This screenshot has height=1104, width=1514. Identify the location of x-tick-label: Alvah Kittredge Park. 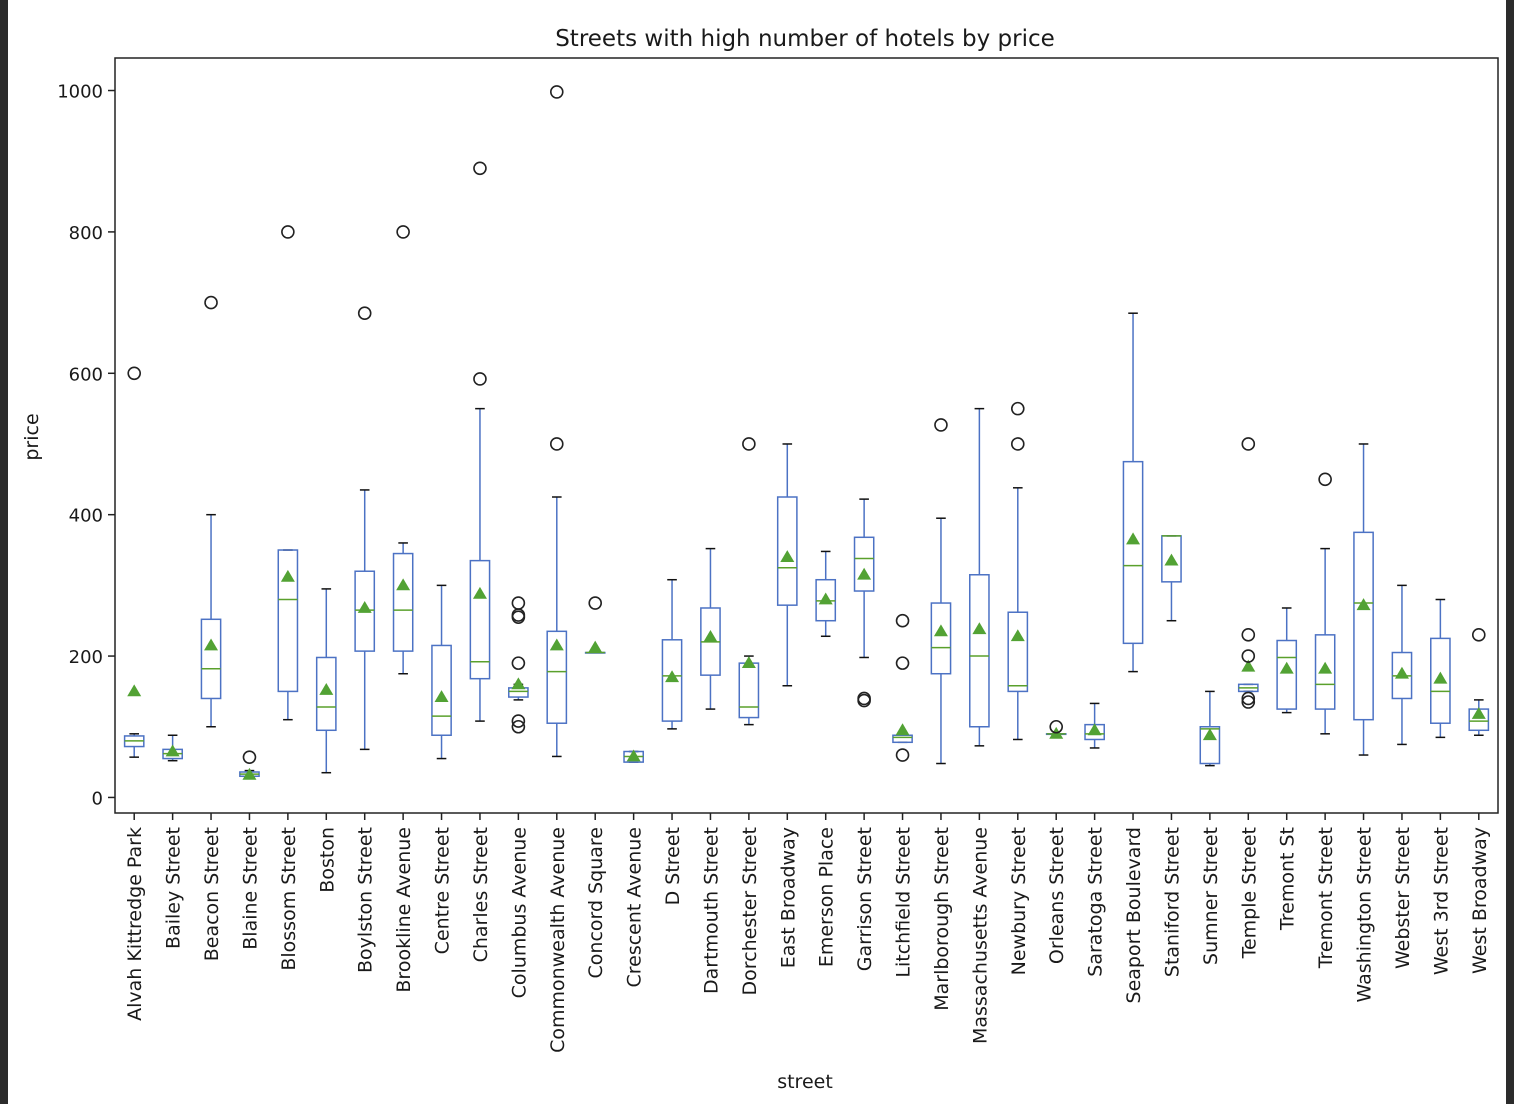
(135, 924).